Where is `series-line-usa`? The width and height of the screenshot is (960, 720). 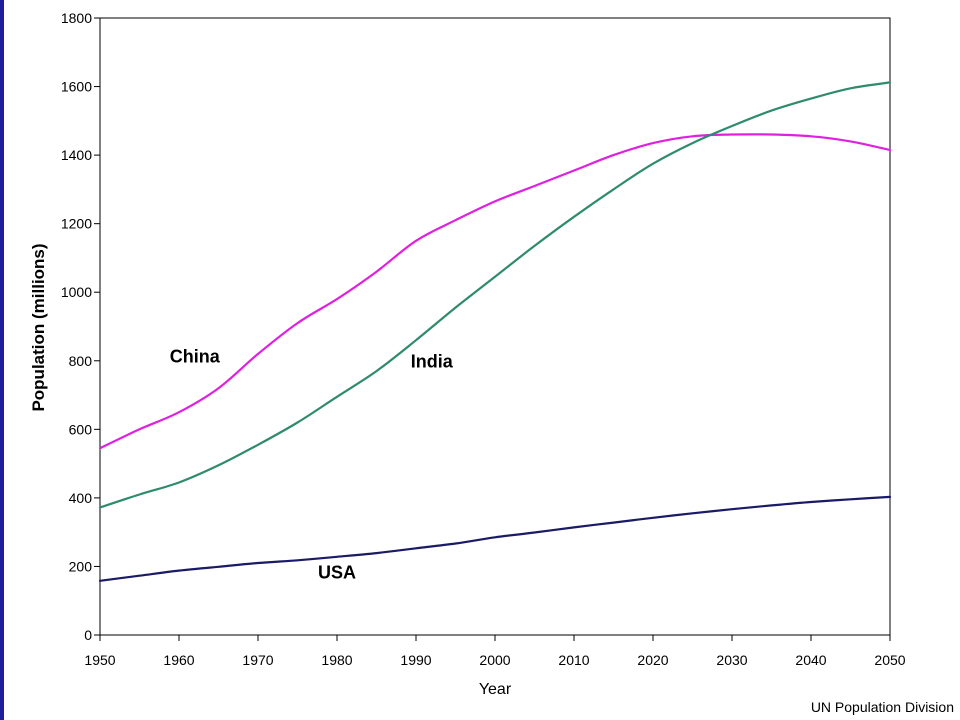
series-line-usa is located at coordinates (495, 538).